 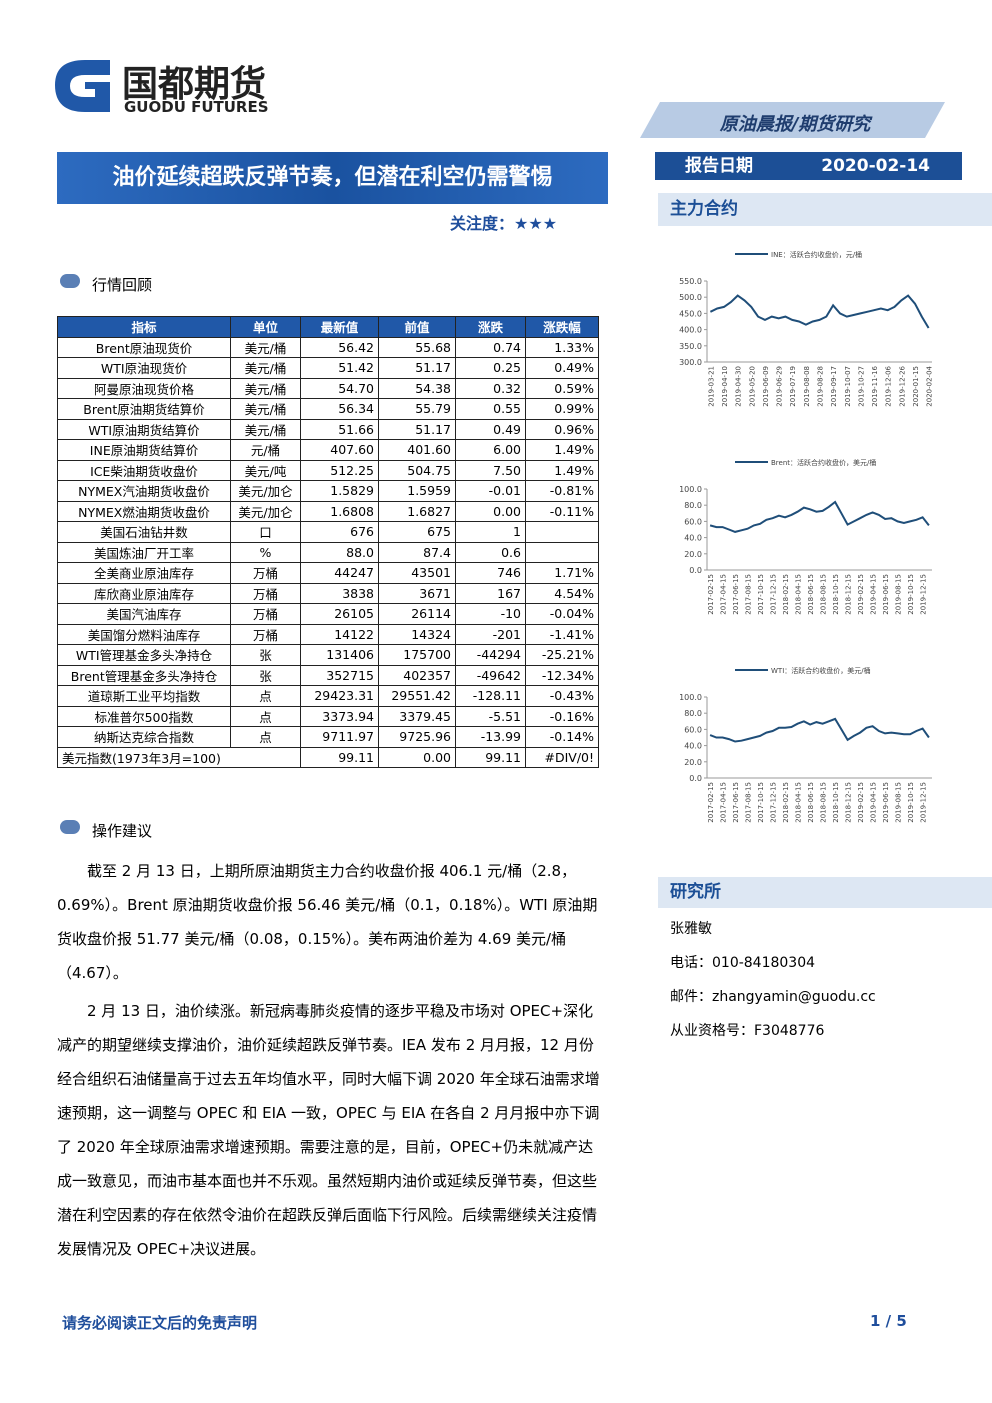 I want to click on table-row: NYMEX燃油期货收盘价 美元/加仑 1.6808 1.6827 0.00 -0.11%, so click(x=328, y=511).